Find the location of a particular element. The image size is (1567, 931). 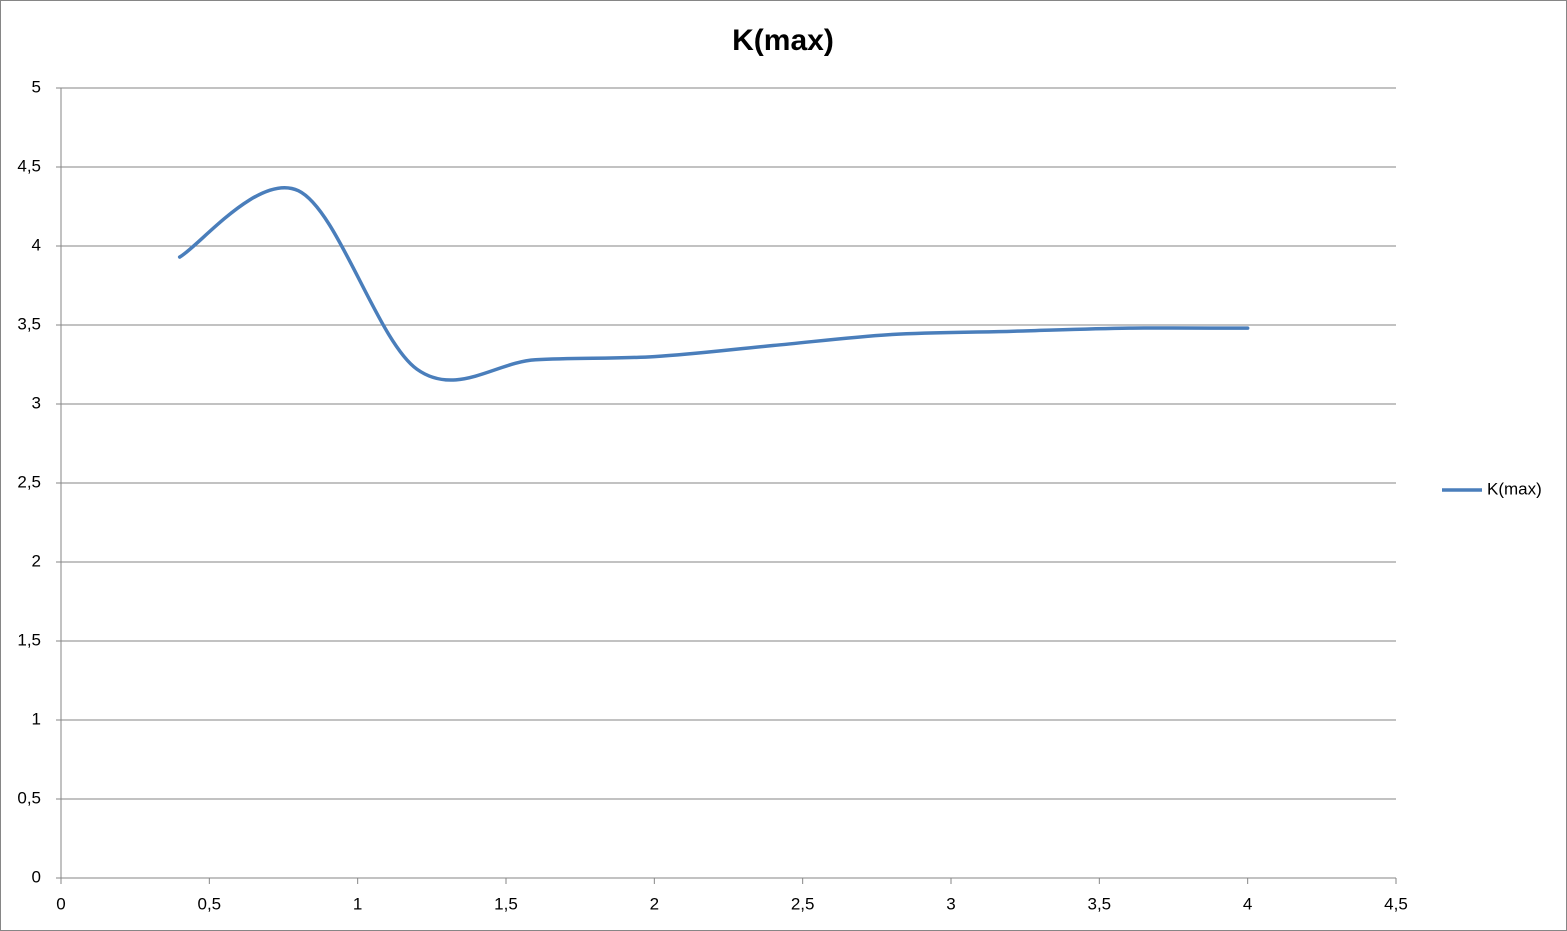

x-tick-label: 2,5 is located at coordinates (803, 903).